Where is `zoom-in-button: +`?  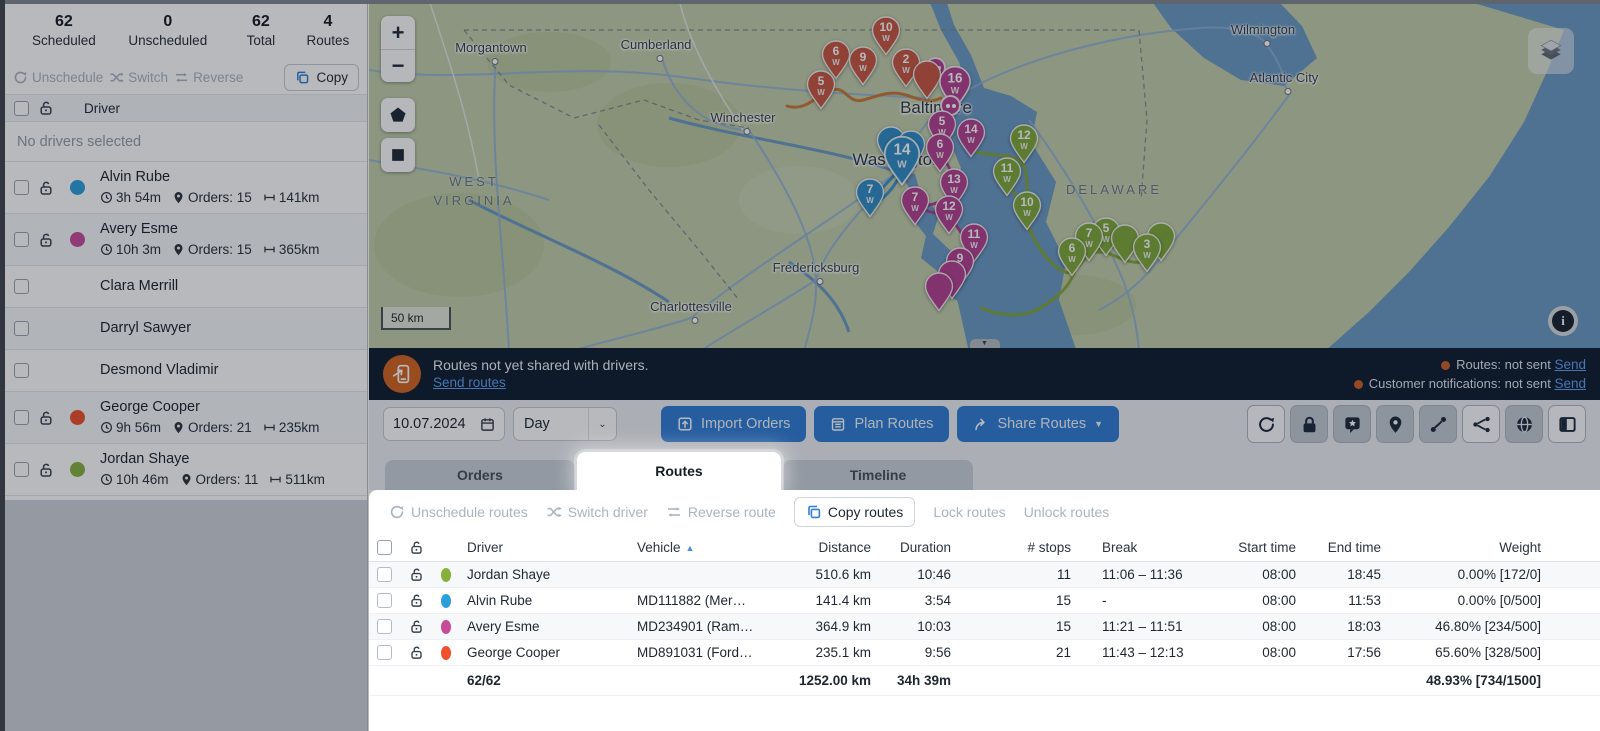
zoom-in-button: + is located at coordinates (398, 32).